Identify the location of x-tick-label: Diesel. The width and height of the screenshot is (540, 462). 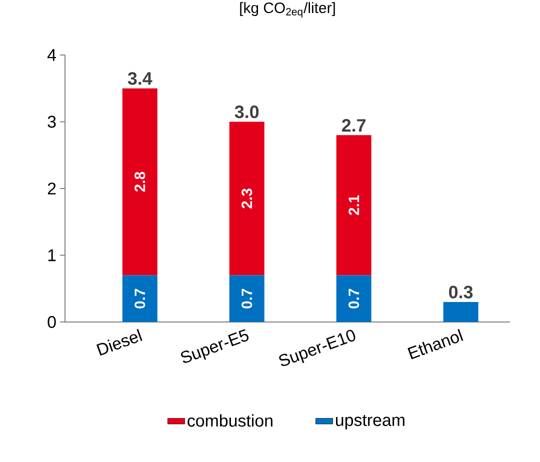
(119, 342).